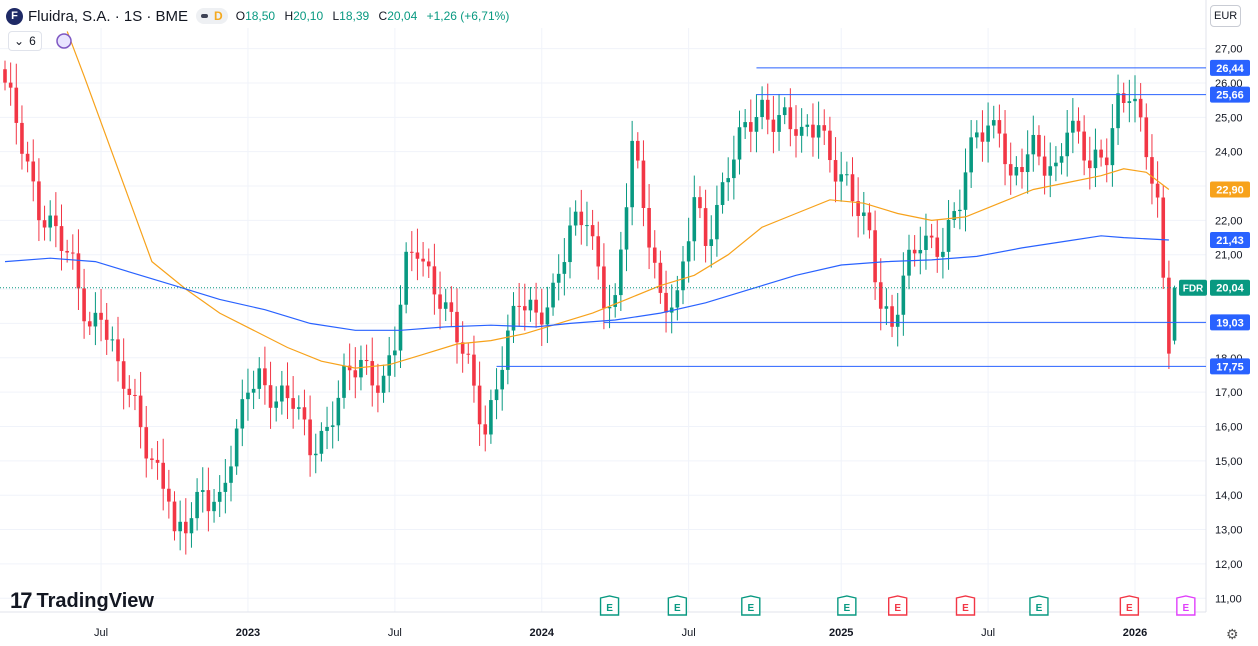 This screenshot has height=646, width=1258. Describe the element at coordinates (468, 16) in the screenshot. I see `change-value: +1,26 (+6,71%)` at that location.